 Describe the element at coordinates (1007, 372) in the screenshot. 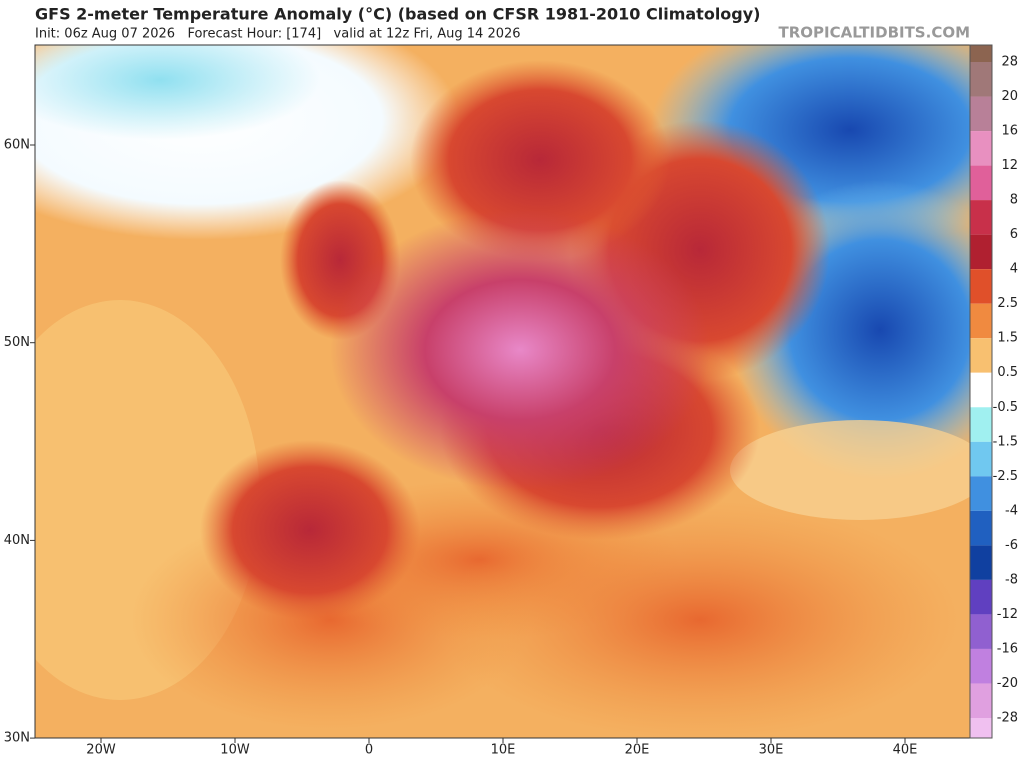

I see `colorbar-label: 0.5` at that location.